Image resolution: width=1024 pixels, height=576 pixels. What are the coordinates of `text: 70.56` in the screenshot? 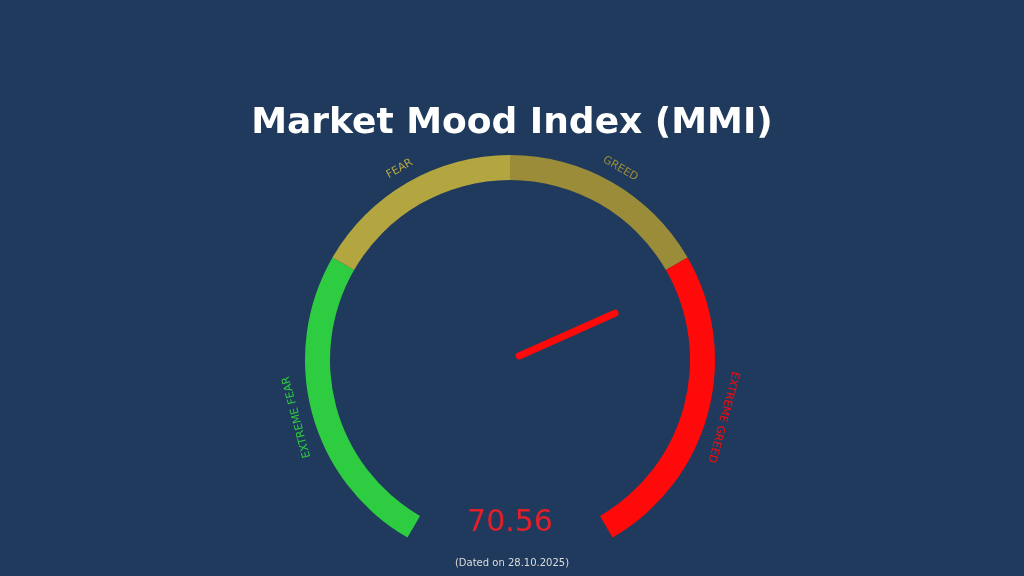 It's located at (510, 520).